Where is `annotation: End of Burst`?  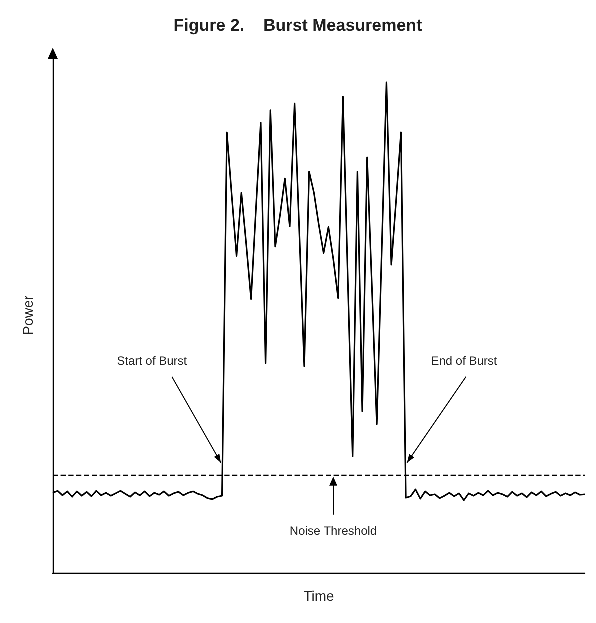
annotation: End of Burst is located at coordinates (464, 361).